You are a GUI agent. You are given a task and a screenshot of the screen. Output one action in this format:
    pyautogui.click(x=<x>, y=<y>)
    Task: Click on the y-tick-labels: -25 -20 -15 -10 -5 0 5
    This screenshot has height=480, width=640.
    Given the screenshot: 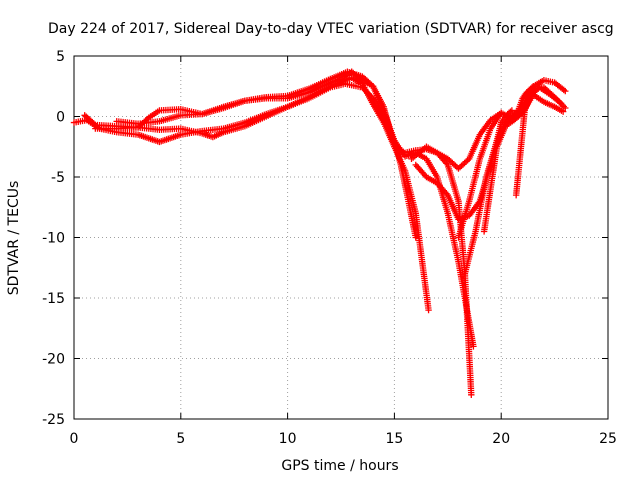 What is the action you would take?
    pyautogui.click(x=53, y=238)
    